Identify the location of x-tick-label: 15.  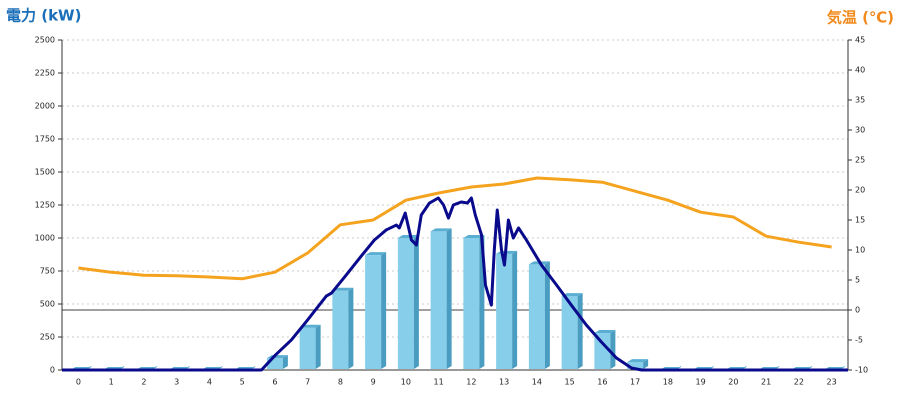
(570, 382).